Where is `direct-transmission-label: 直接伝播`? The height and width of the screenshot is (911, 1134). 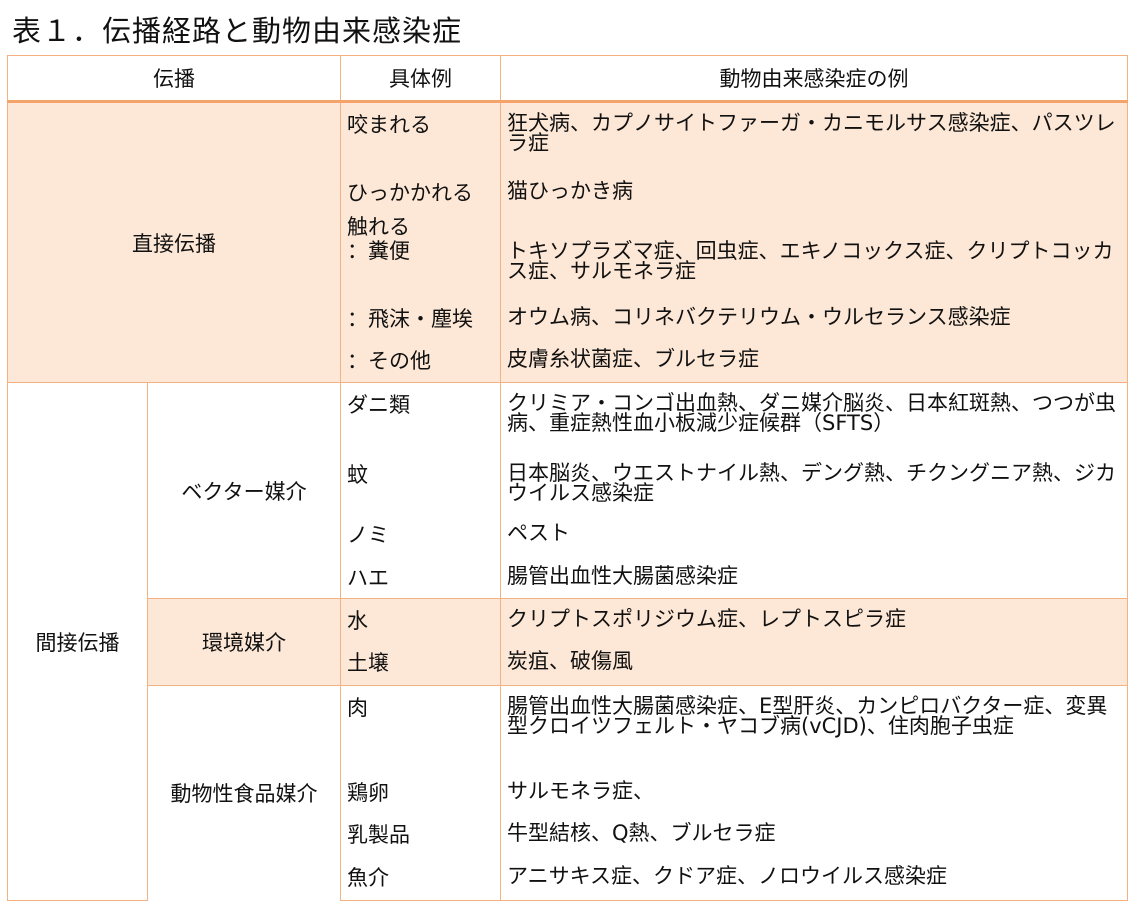 direct-transmission-label: 直接伝播 is located at coordinates (174, 242).